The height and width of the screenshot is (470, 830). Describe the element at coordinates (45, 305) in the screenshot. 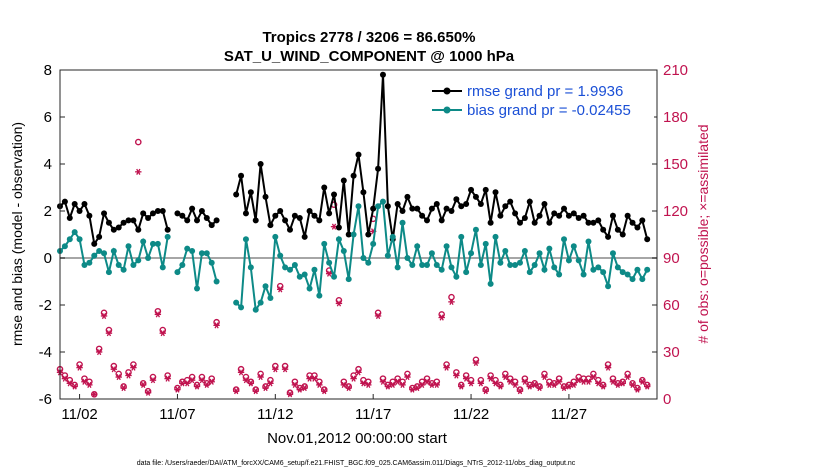

I see `y-tick-label: -2` at that location.